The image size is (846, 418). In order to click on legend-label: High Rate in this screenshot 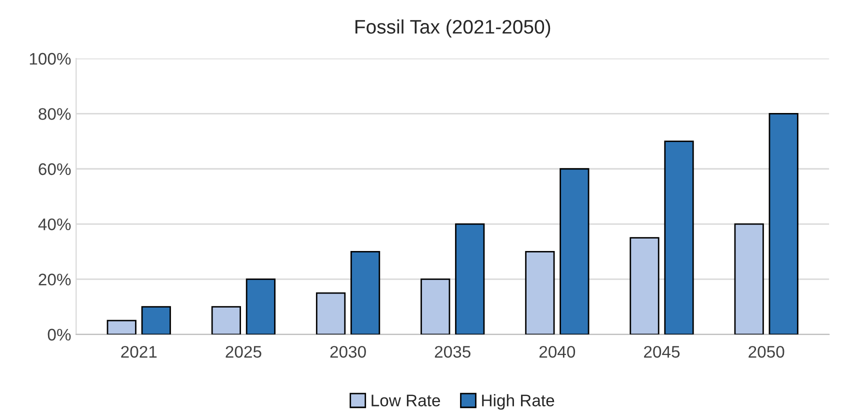, I will do `click(518, 402)`.